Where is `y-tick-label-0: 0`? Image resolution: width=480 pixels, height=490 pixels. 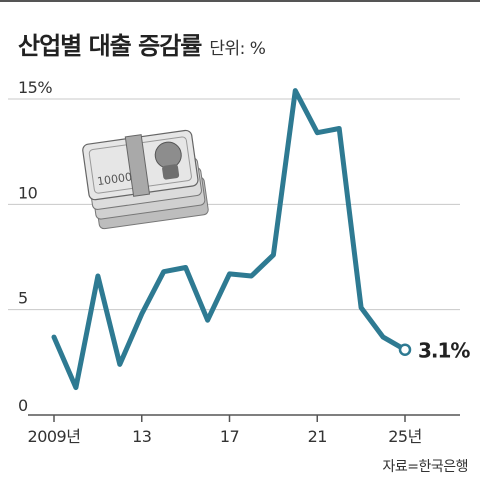 y-tick-label-0: 0 is located at coordinates (23, 405).